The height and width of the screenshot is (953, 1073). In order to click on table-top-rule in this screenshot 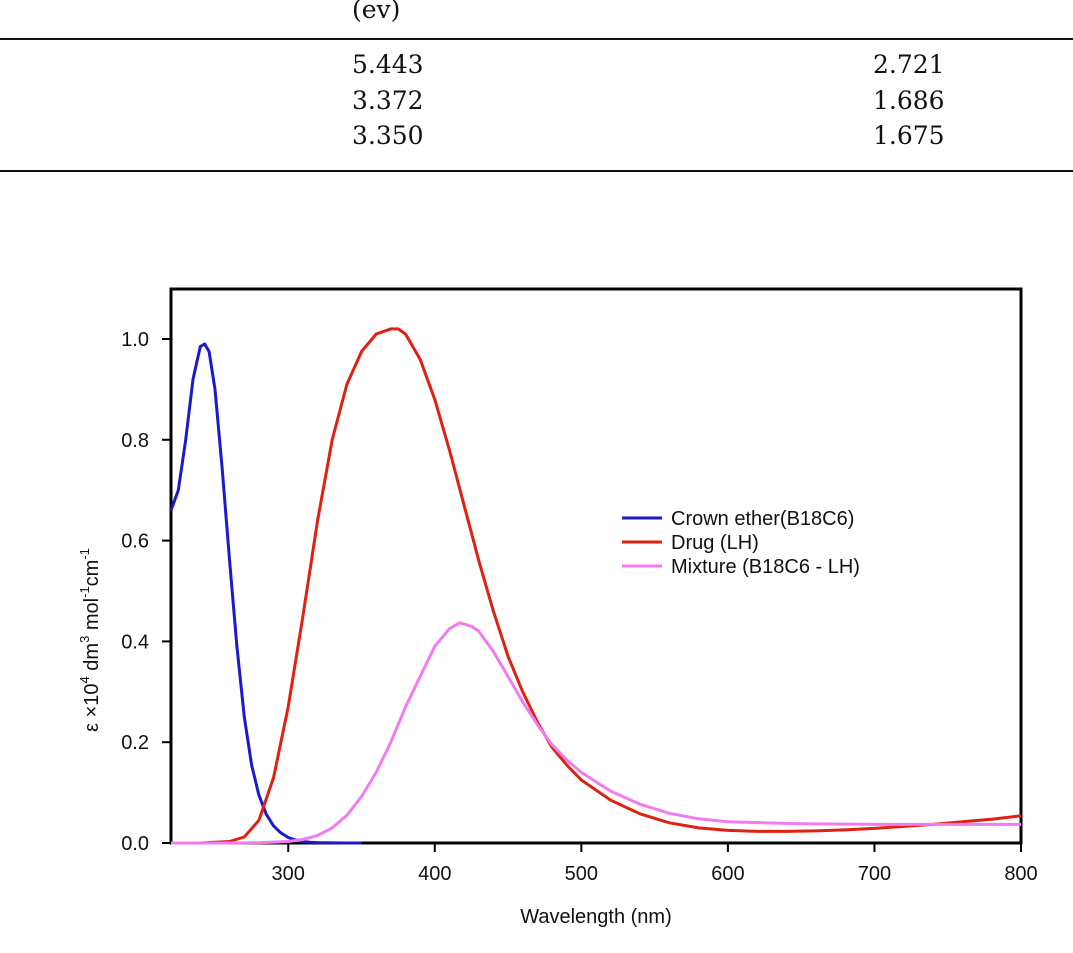, I will do `click(536, 39)`.